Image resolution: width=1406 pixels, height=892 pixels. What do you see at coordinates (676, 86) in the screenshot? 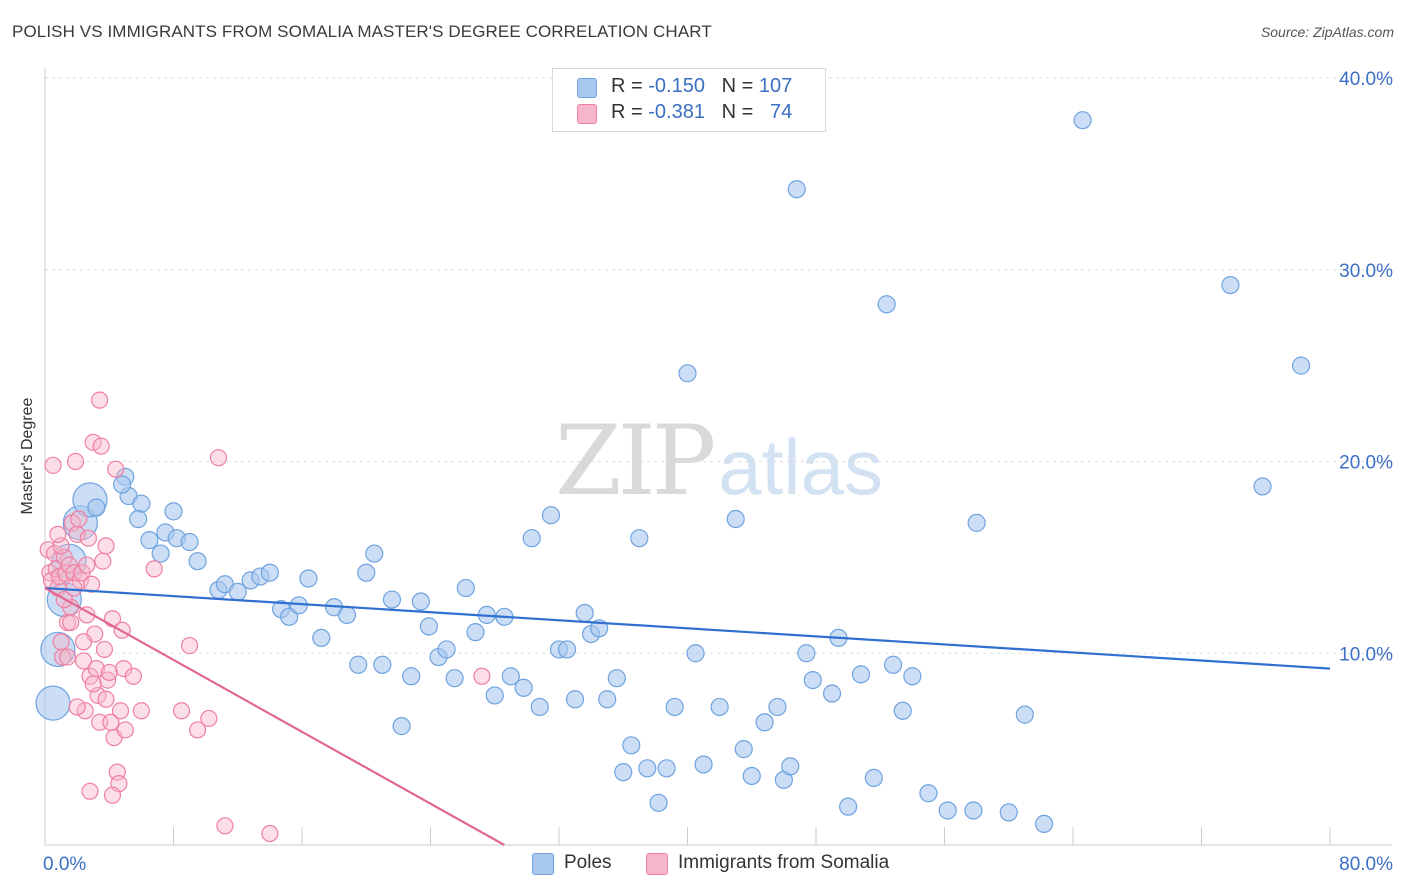
I see `r-value: -0.150` at bounding box center [676, 86].